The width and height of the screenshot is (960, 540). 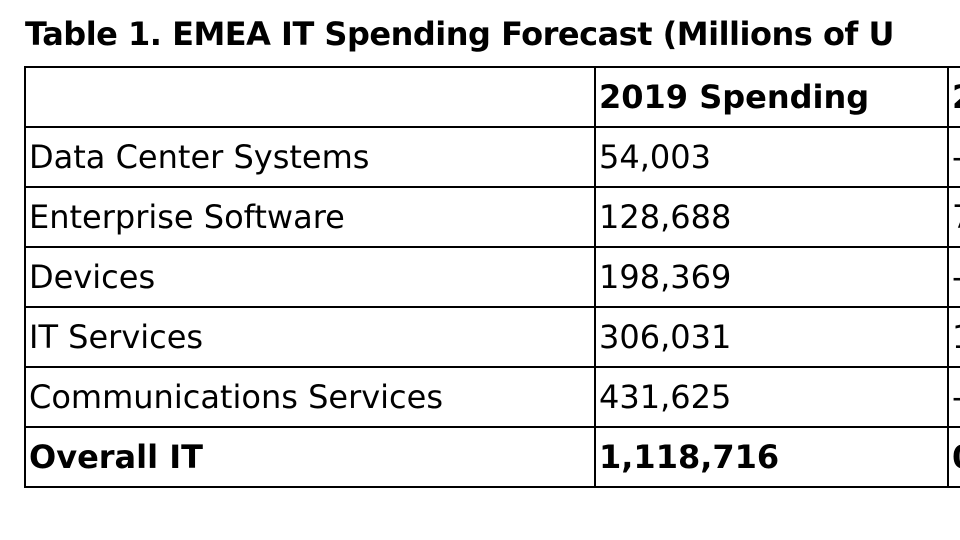 I want to click on table-header-row: 2019 Spending 2, so click(x=492, y=97).